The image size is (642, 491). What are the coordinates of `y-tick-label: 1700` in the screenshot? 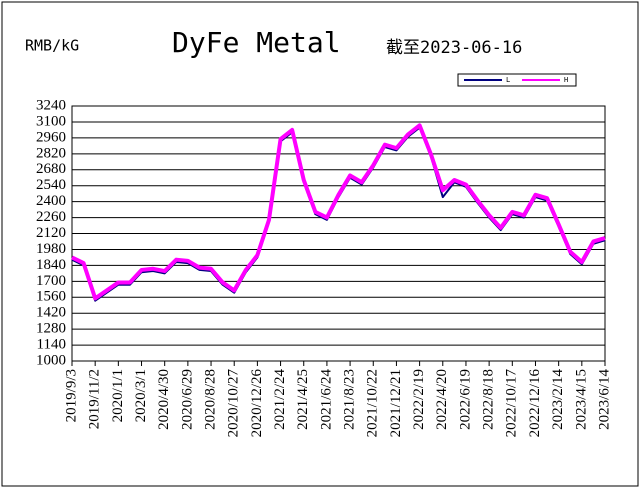 It's located at (51, 281).